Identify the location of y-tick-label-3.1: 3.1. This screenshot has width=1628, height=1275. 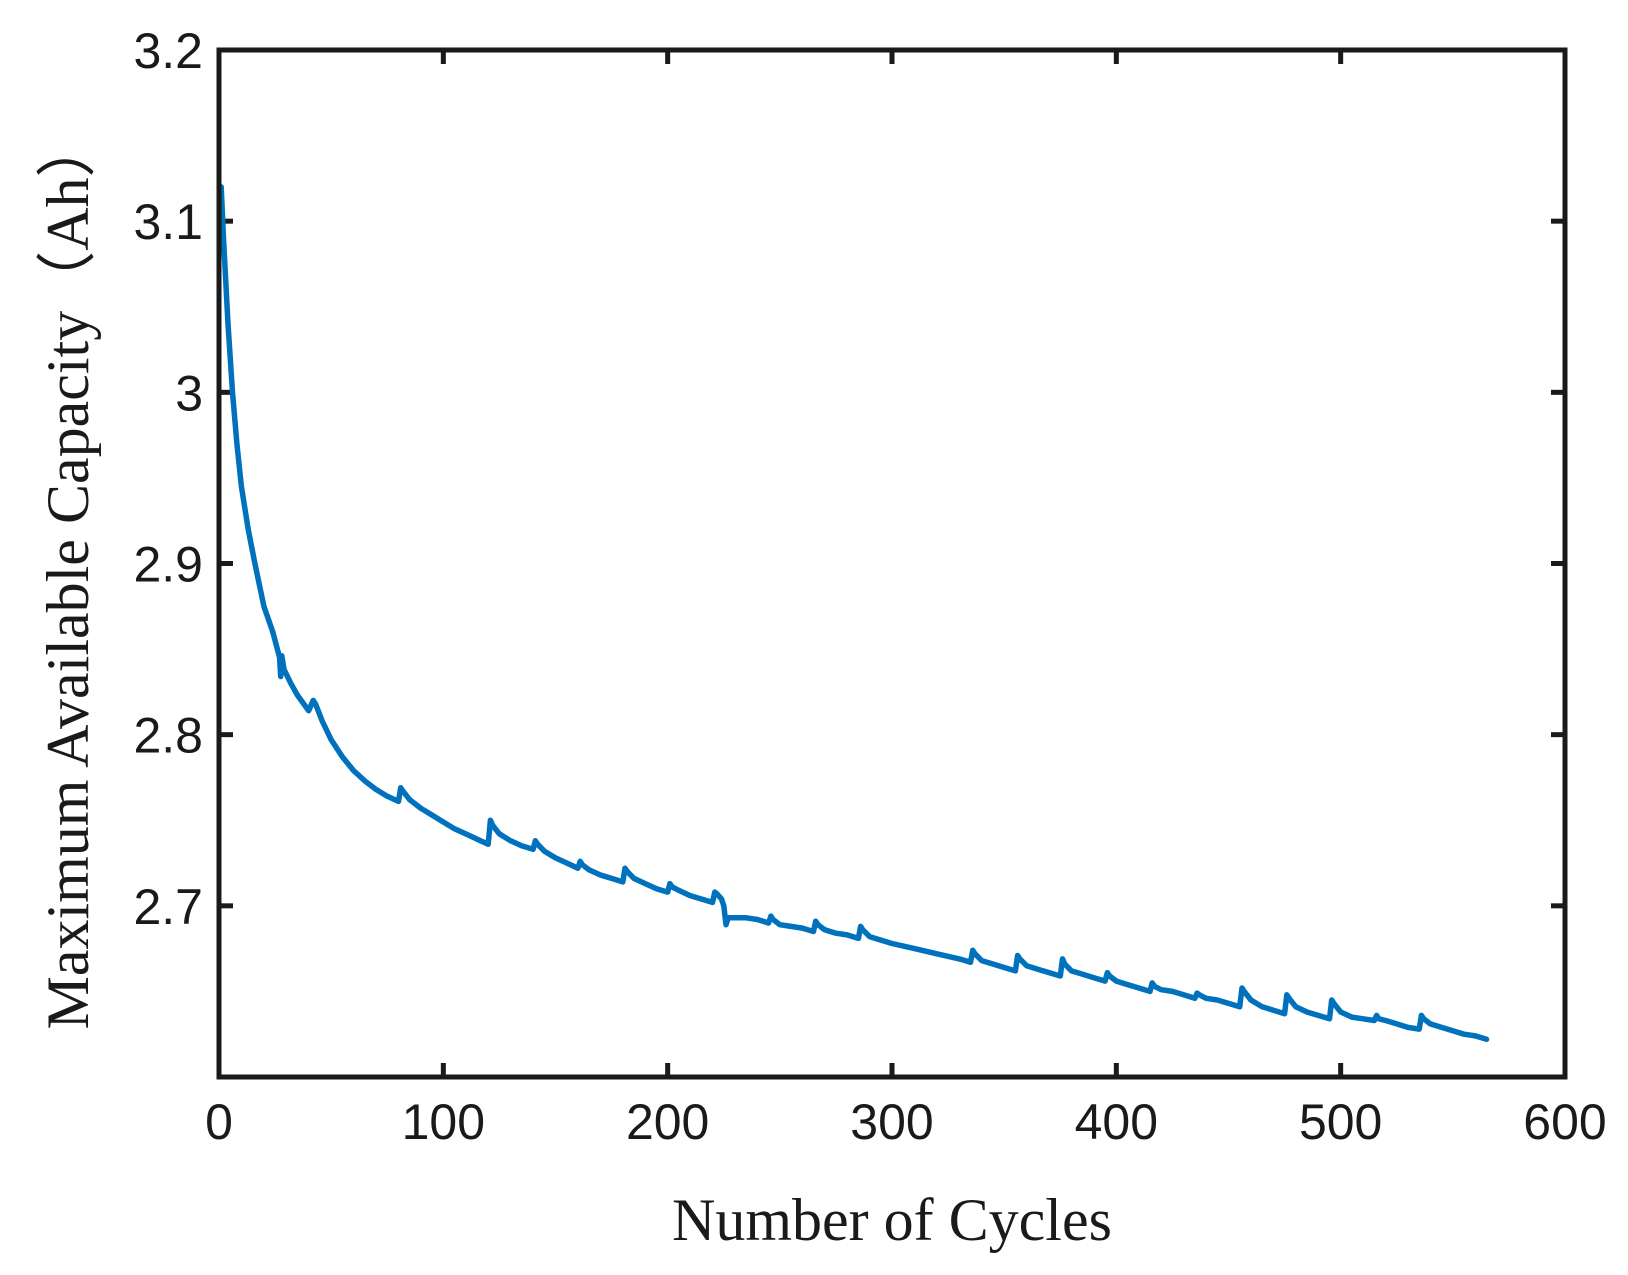
(168, 222).